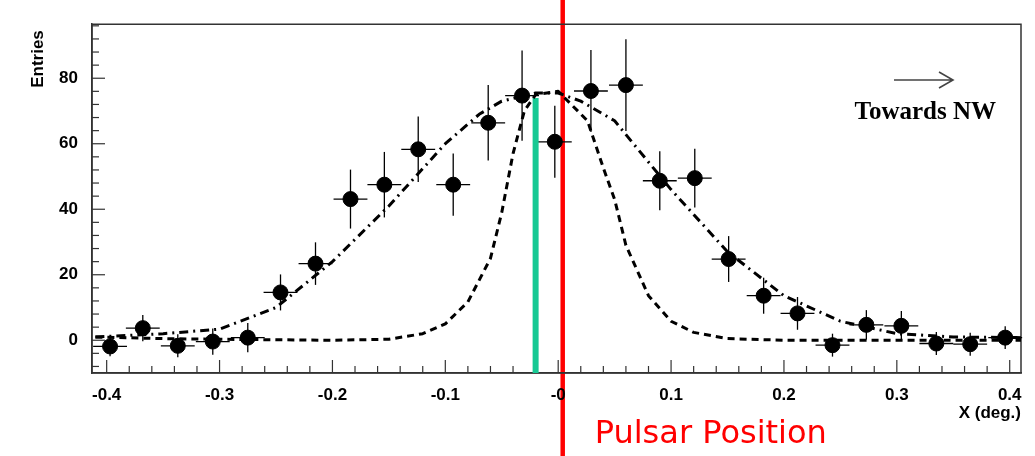 This screenshot has height=456, width=1035. Describe the element at coordinates (73, 339) in the screenshot. I see `y-tick-label: 0` at that location.